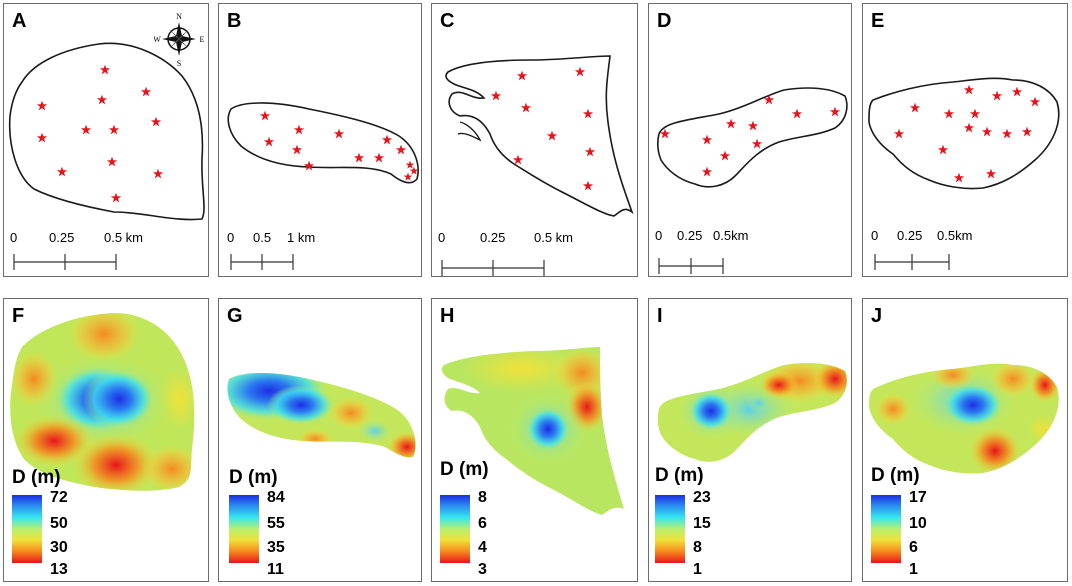  I want to click on panel-j: J D (m) 17 10 6 1, so click(965, 440).